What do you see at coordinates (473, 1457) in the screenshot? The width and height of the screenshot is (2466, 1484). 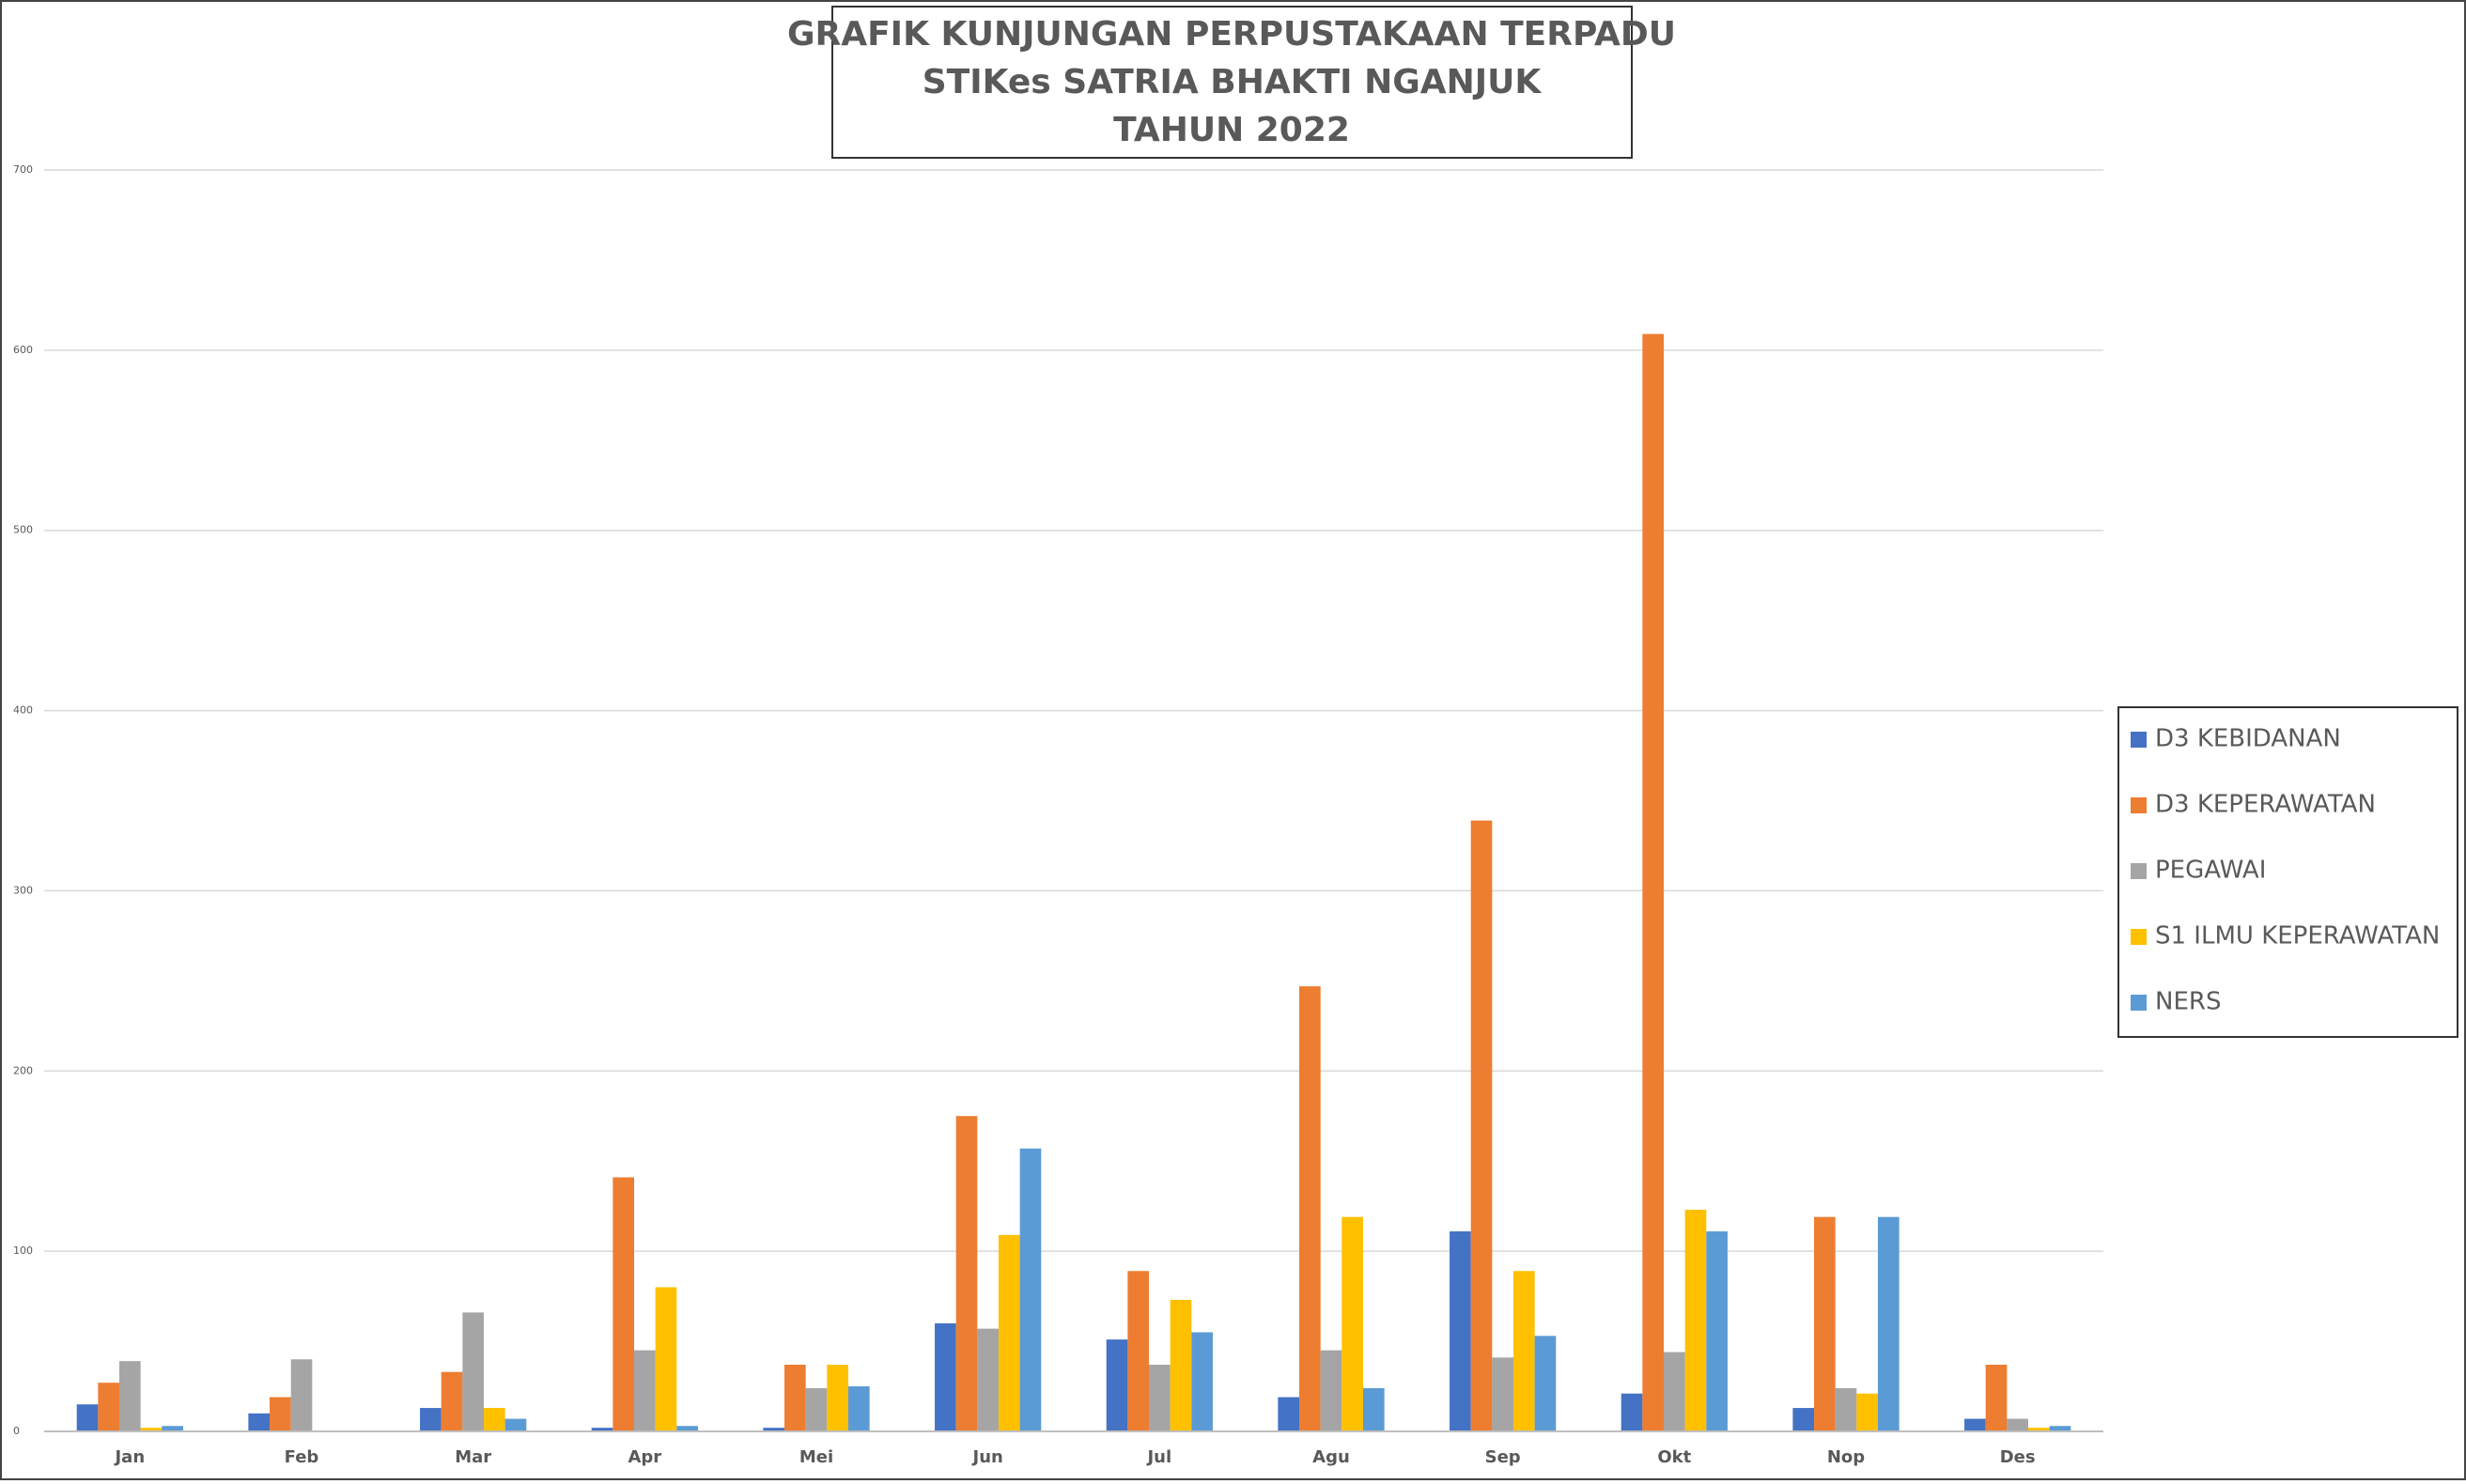 I see `x-tick-label: Mar` at bounding box center [473, 1457].